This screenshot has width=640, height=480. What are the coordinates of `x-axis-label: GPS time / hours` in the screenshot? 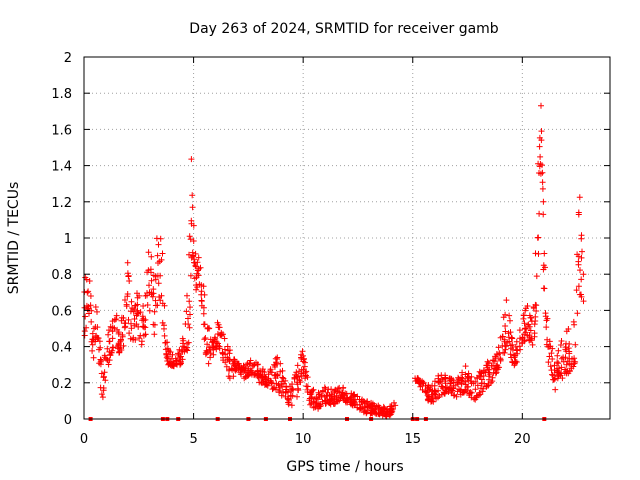 It's located at (344, 467).